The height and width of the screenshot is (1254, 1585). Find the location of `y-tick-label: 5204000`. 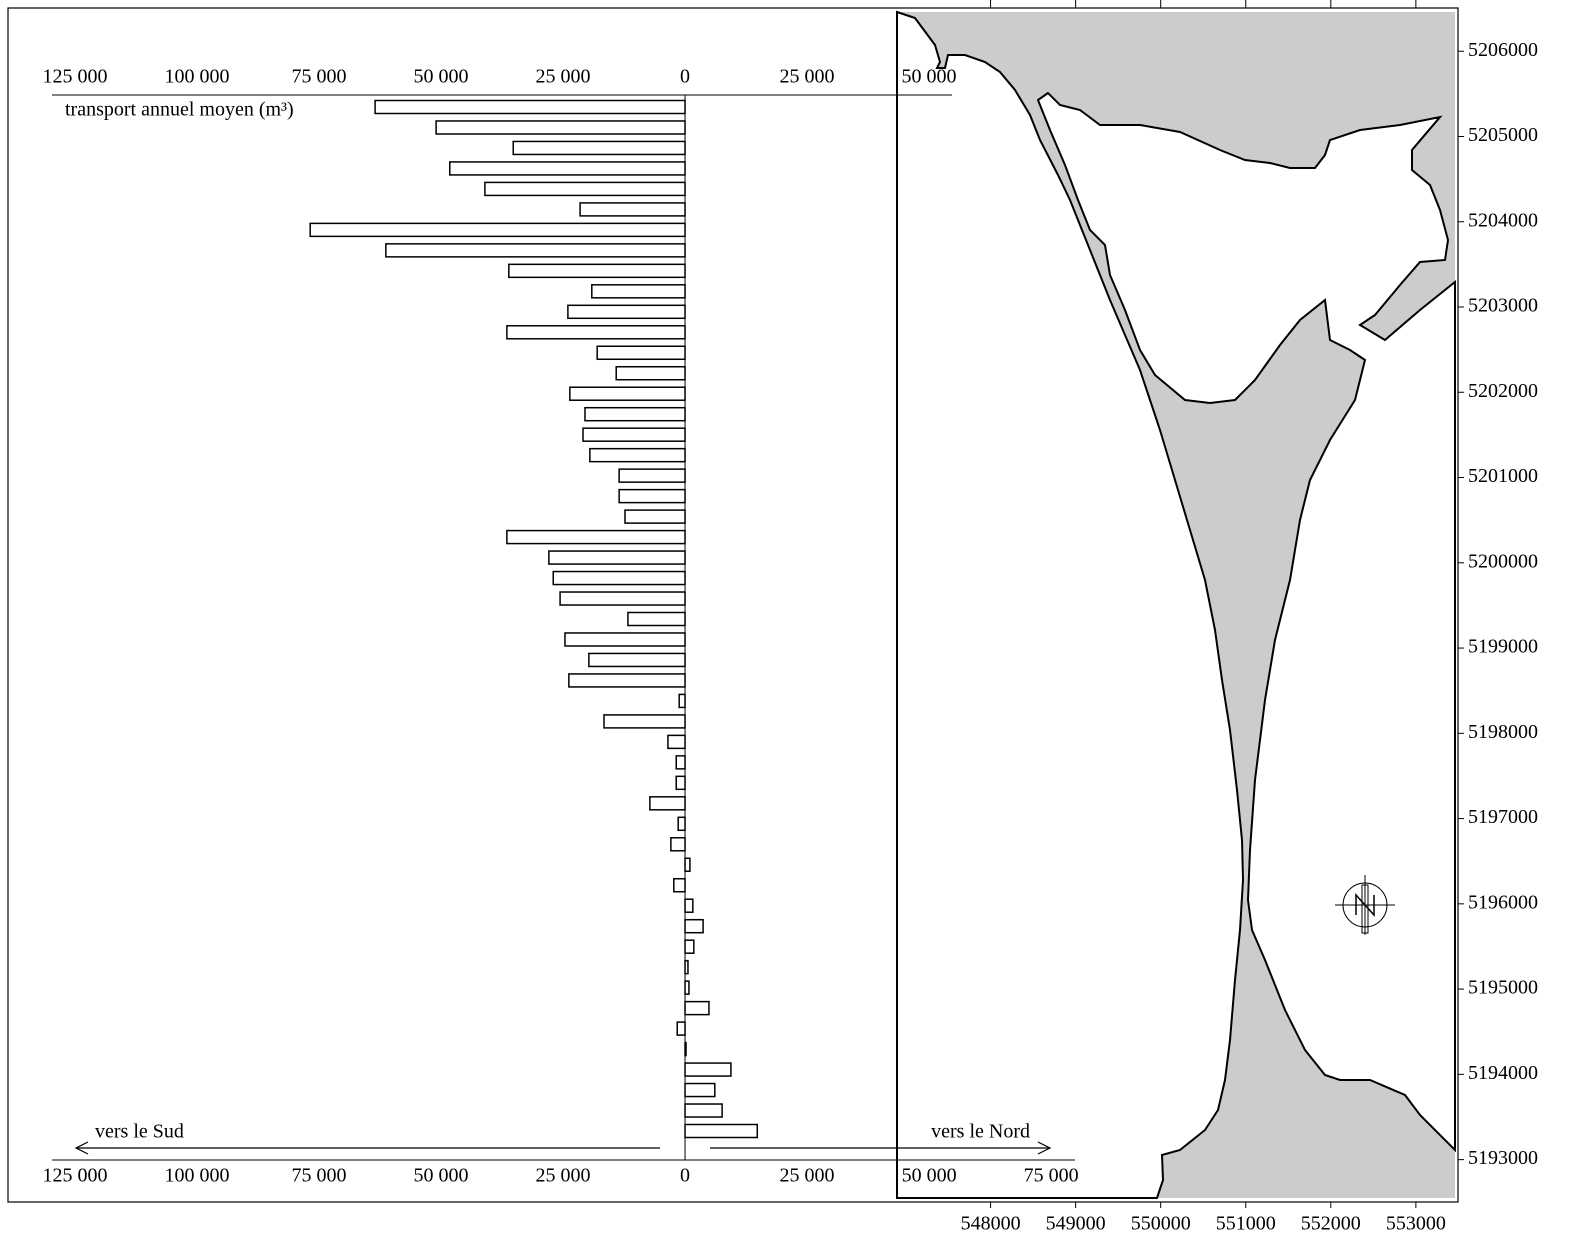

y-tick-label: 5204000 is located at coordinates (1503, 220).